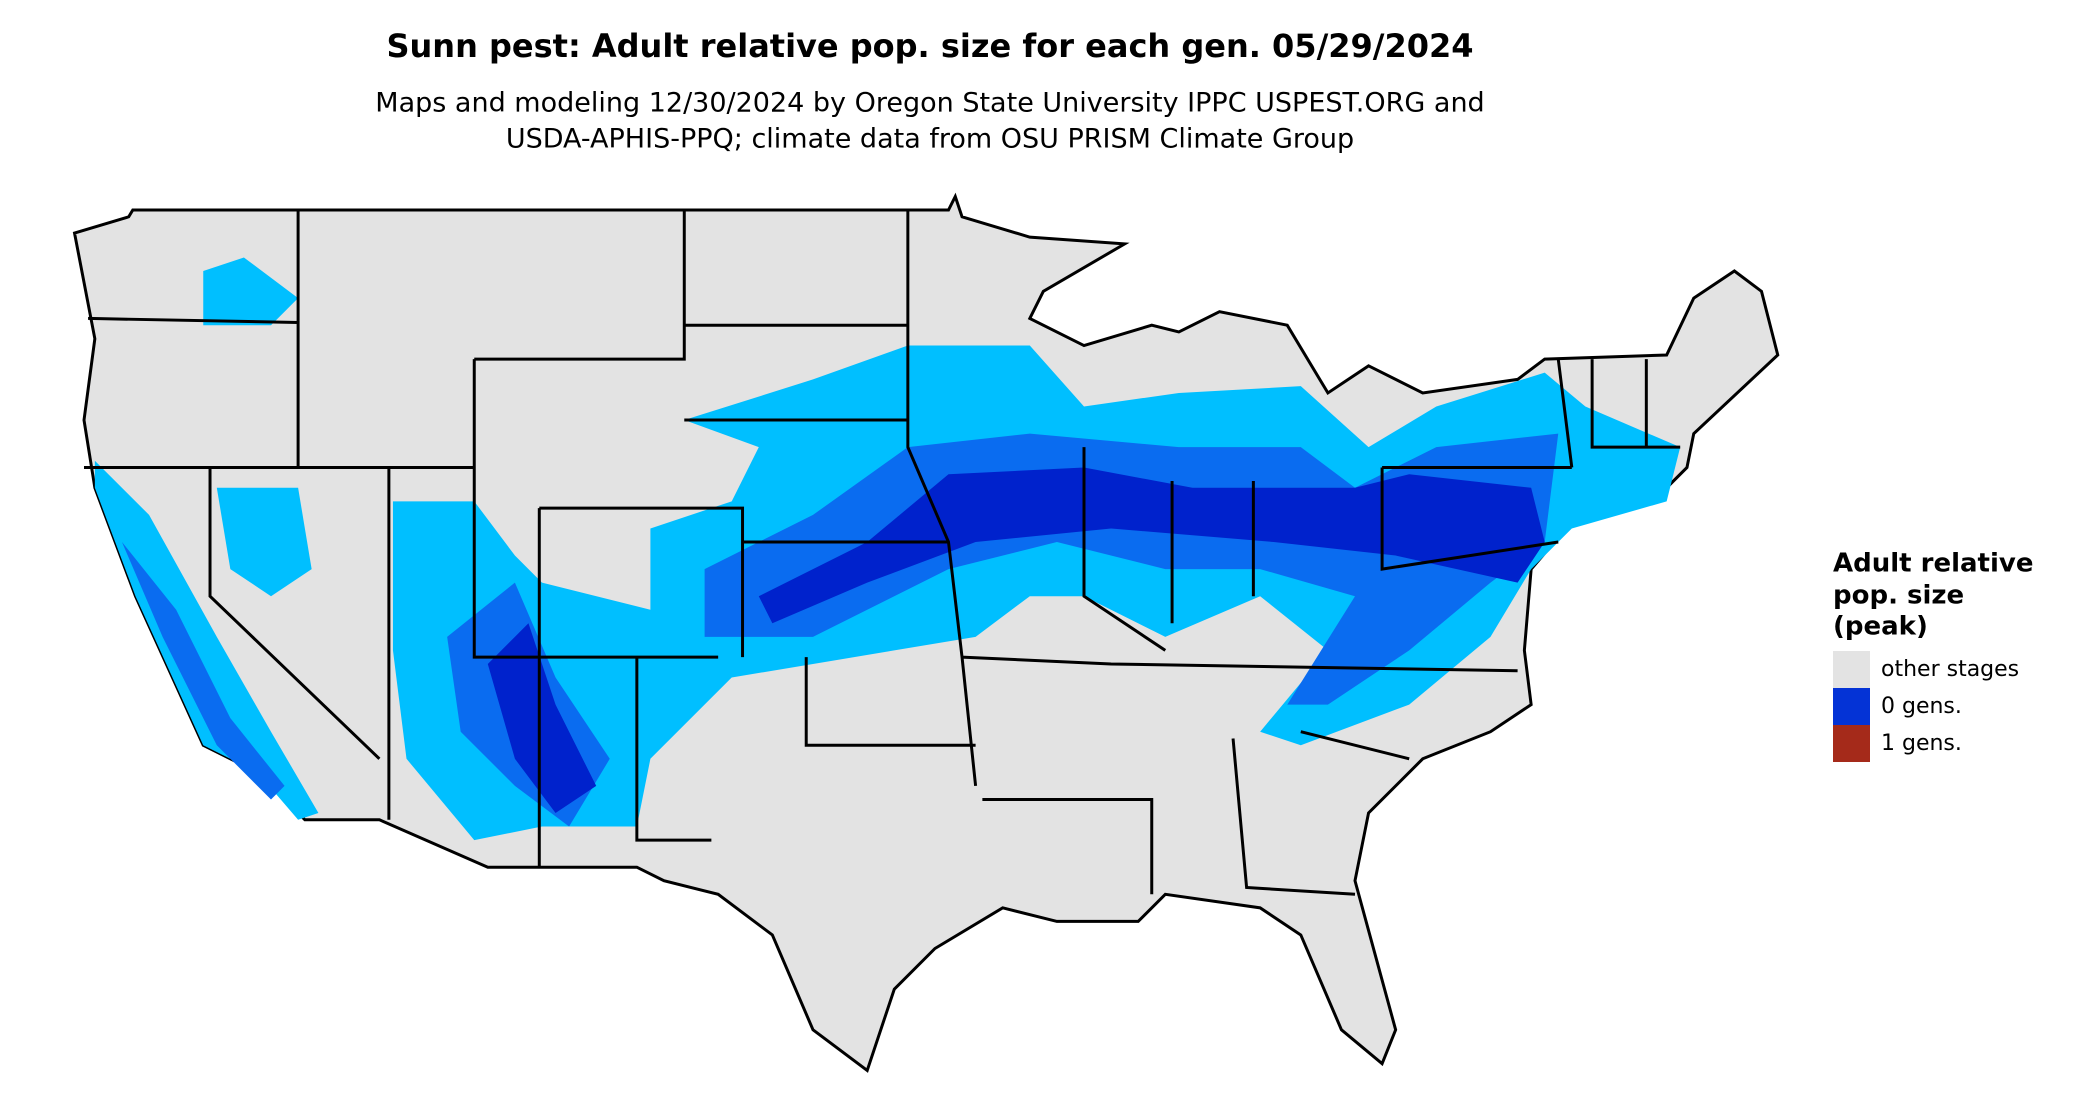 This screenshot has width=2100, height=1116. Describe the element at coordinates (1880, 627) in the screenshot. I see `legend-title: (peak)` at that location.